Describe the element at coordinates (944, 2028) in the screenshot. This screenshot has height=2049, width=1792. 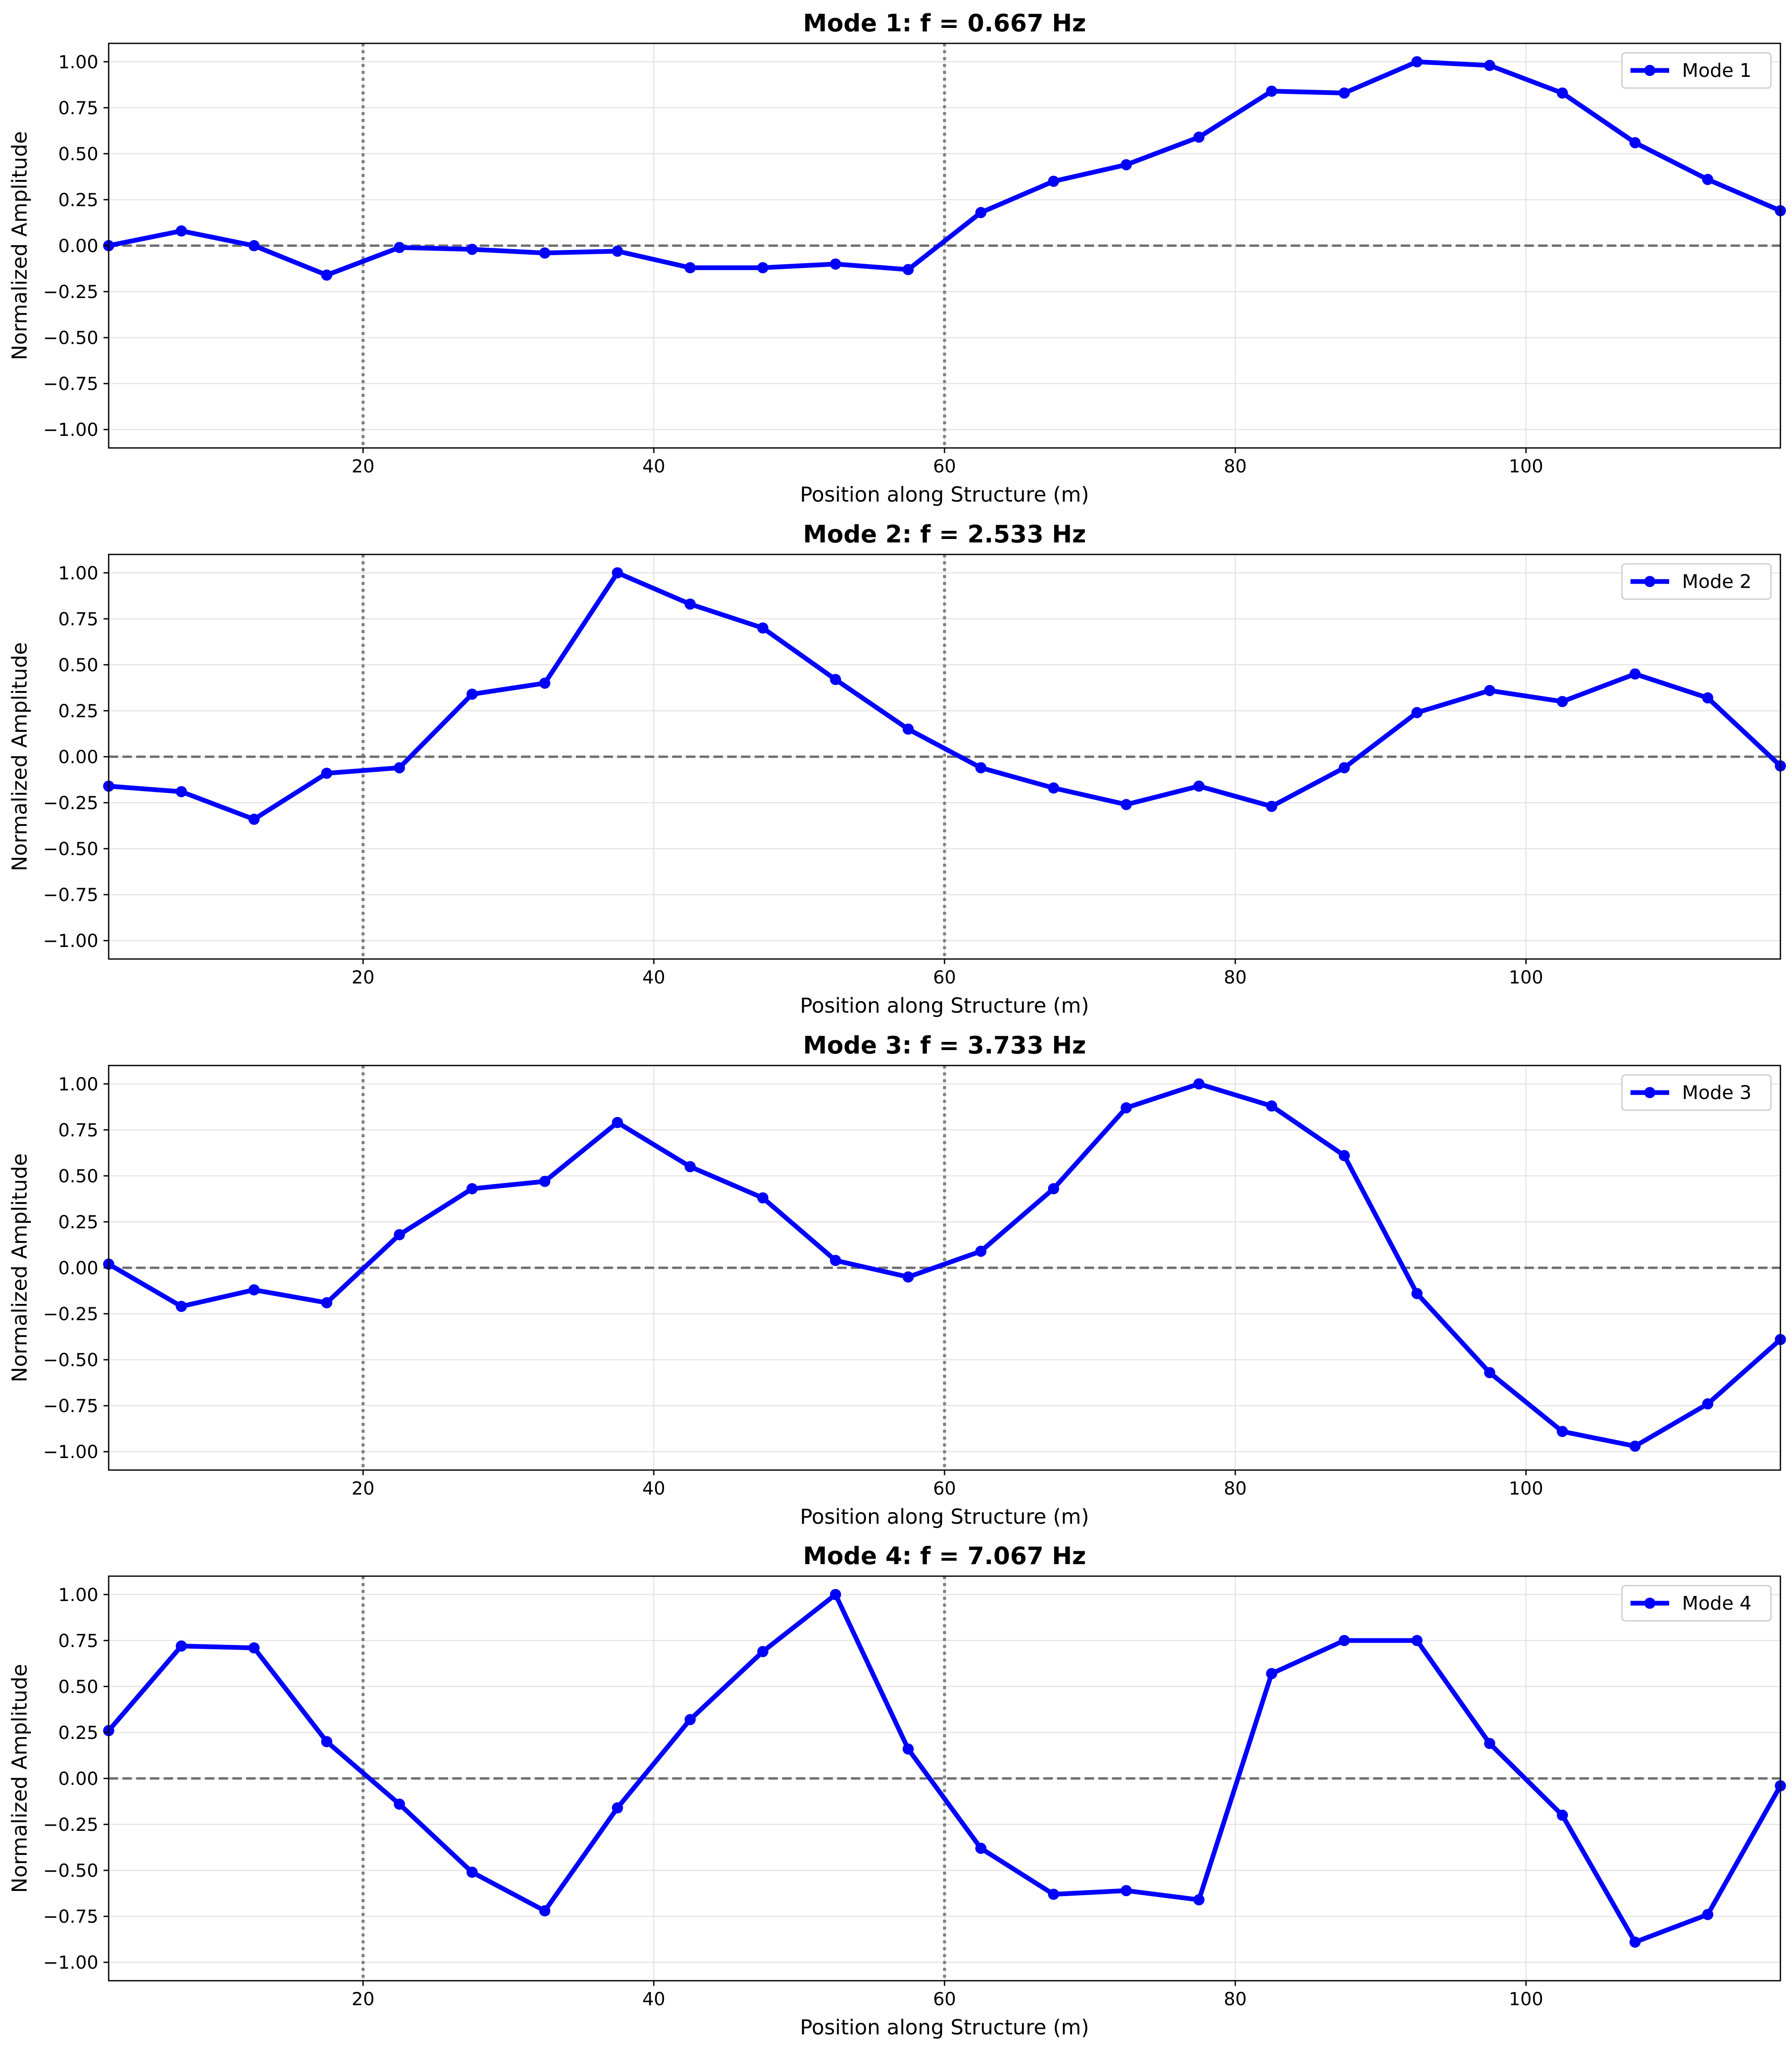
I see `x-axis-label: Position along Structure (m)` at that location.